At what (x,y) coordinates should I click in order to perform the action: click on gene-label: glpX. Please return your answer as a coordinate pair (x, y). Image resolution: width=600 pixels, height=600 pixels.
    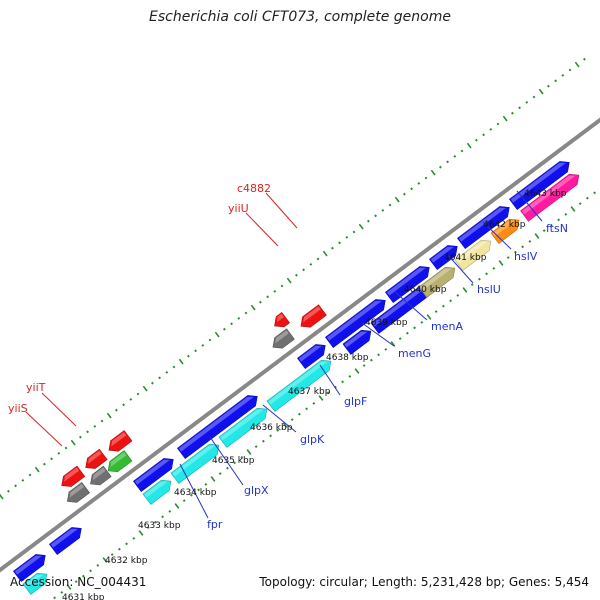
    Looking at the image, I should click on (256, 490).